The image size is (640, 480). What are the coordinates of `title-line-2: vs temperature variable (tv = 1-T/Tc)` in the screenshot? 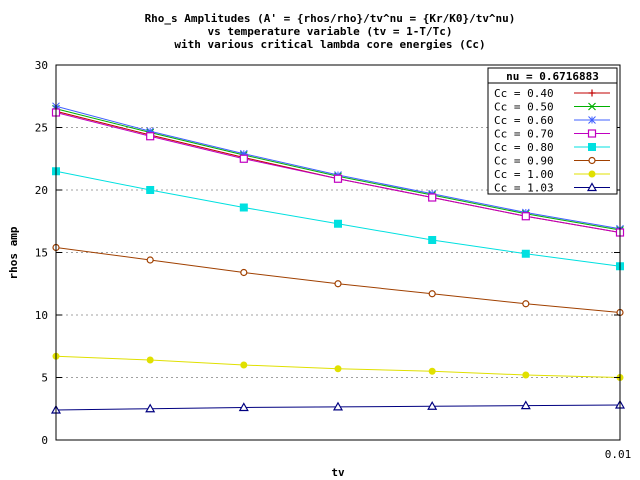 It's located at (329, 31).